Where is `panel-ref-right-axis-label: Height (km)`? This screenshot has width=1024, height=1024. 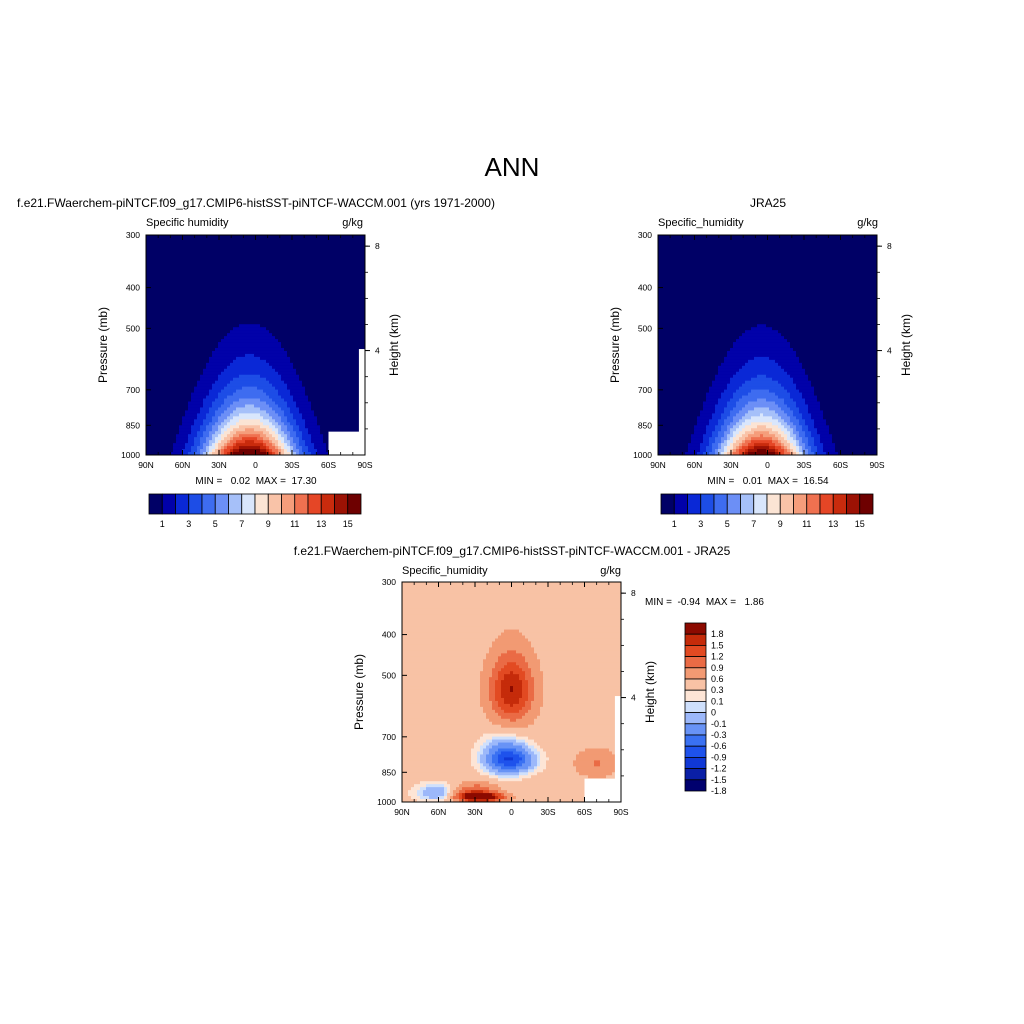 panel-ref-right-axis-label: Height (km) is located at coordinates (906, 345).